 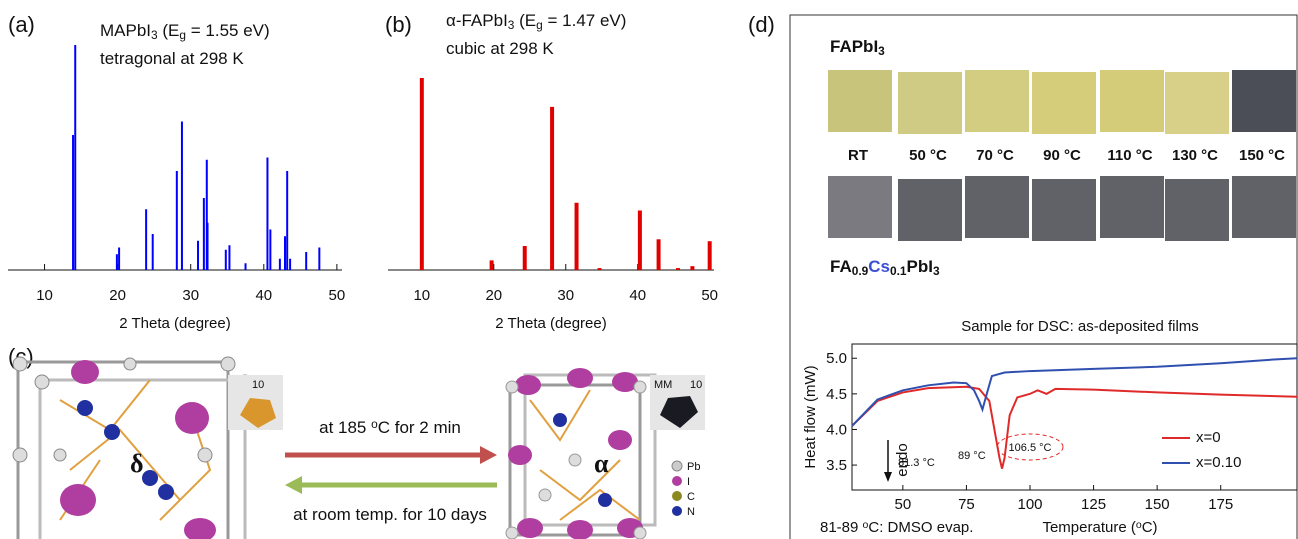 What do you see at coordinates (761, 24) in the screenshot?
I see `panel-label: (d)` at bounding box center [761, 24].